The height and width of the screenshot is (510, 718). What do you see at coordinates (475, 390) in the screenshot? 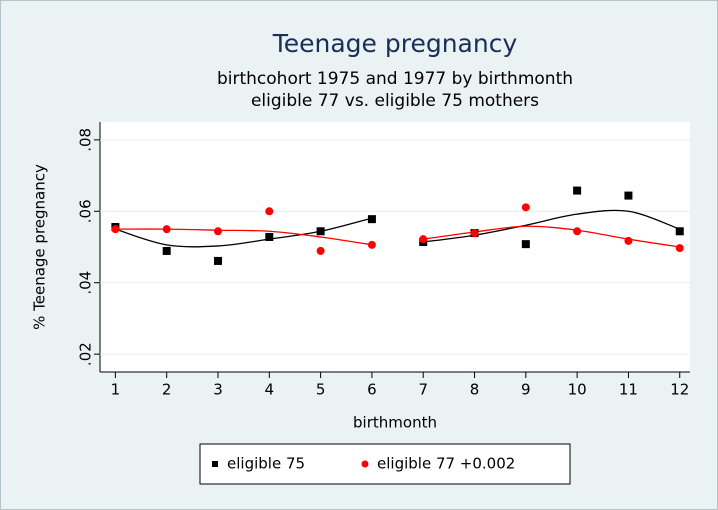
I see `x-tick-label: 8` at bounding box center [475, 390].